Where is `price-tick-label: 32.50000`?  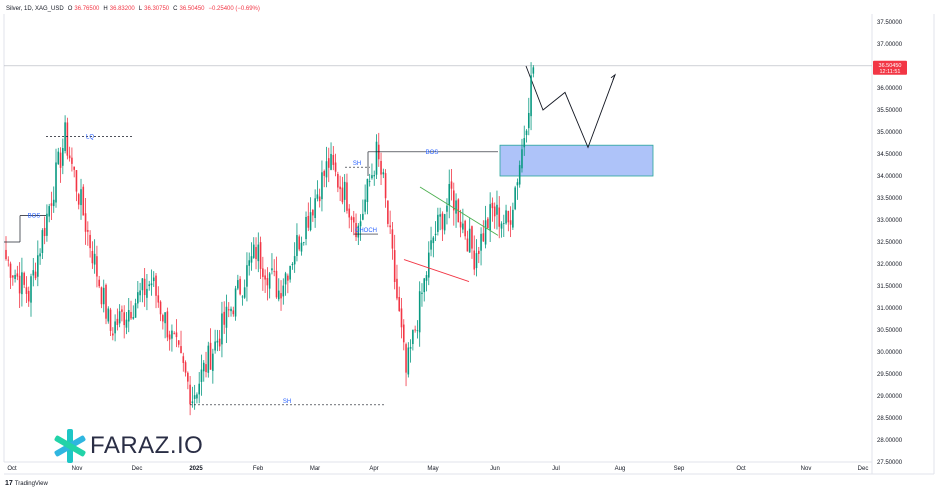
price-tick-label: 32.50000 is located at coordinates (890, 243).